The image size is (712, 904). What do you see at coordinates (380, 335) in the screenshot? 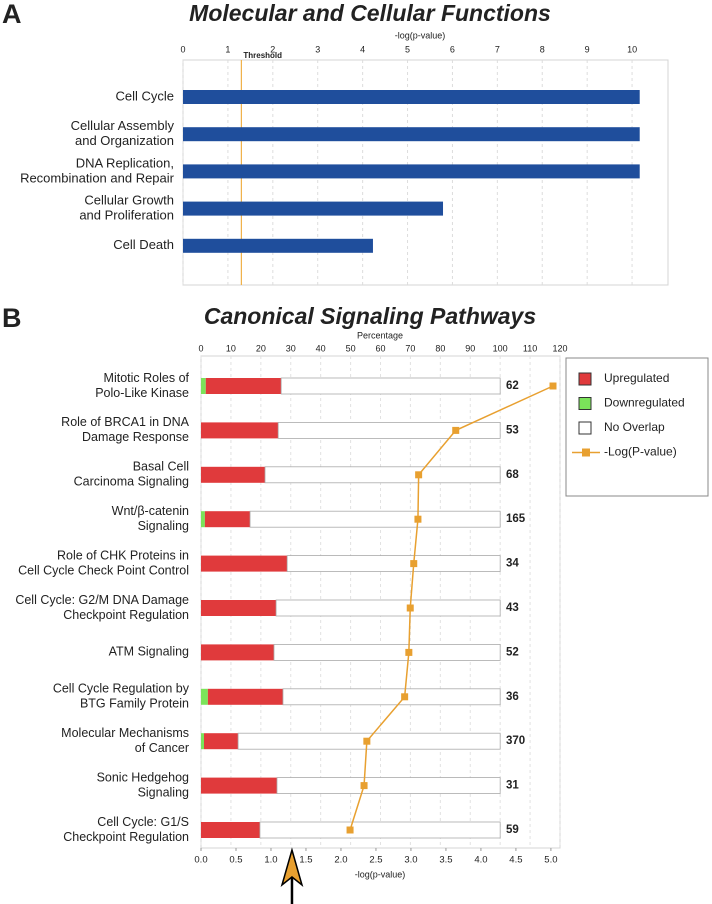
I see `x-axis-label: Percentage` at bounding box center [380, 335].